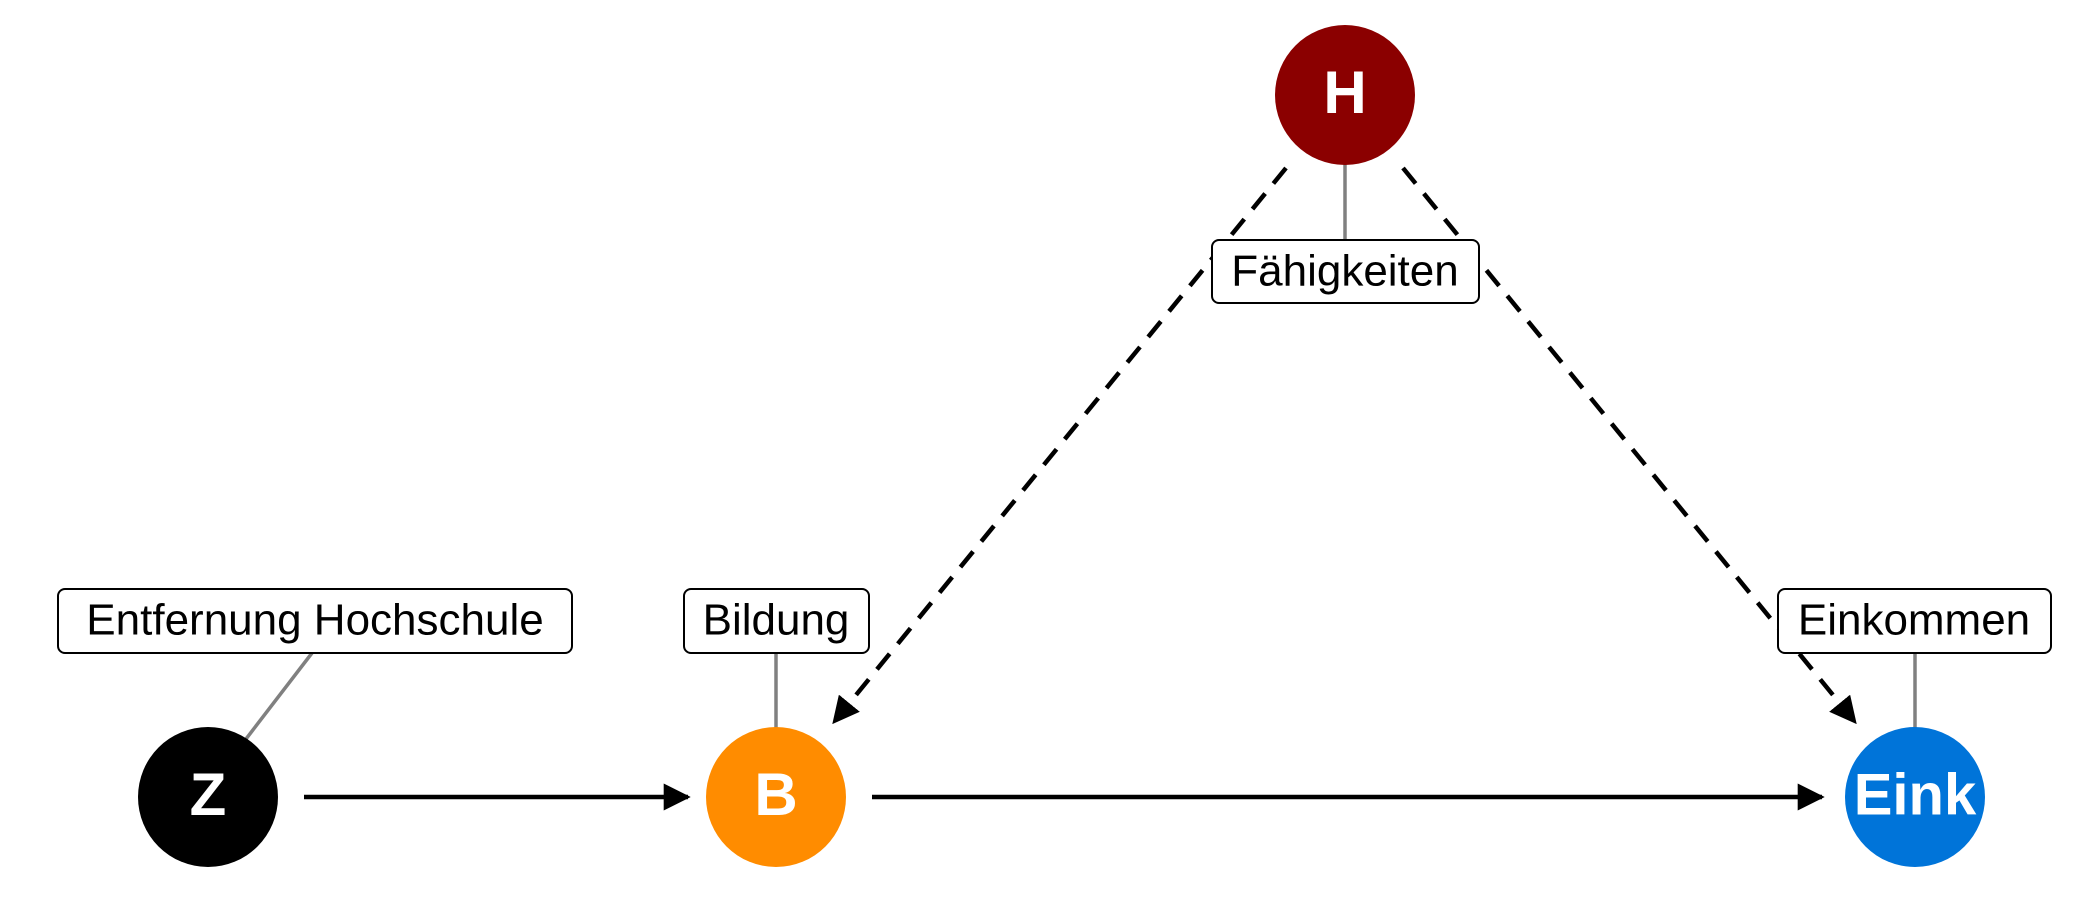  I want to click on label-box-z-frame, so click(315, 621).